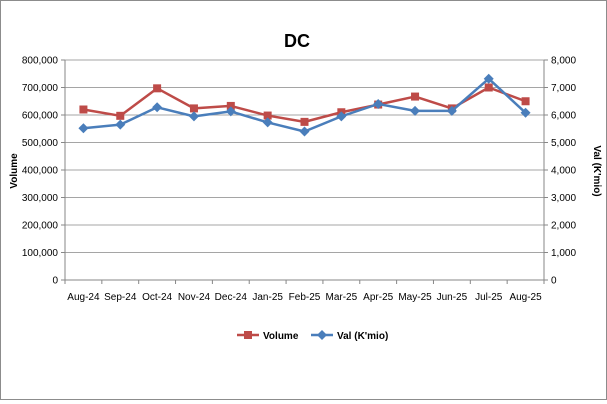  Describe the element at coordinates (525, 297) in the screenshot. I see `x-tick-label: Aug-25` at that location.